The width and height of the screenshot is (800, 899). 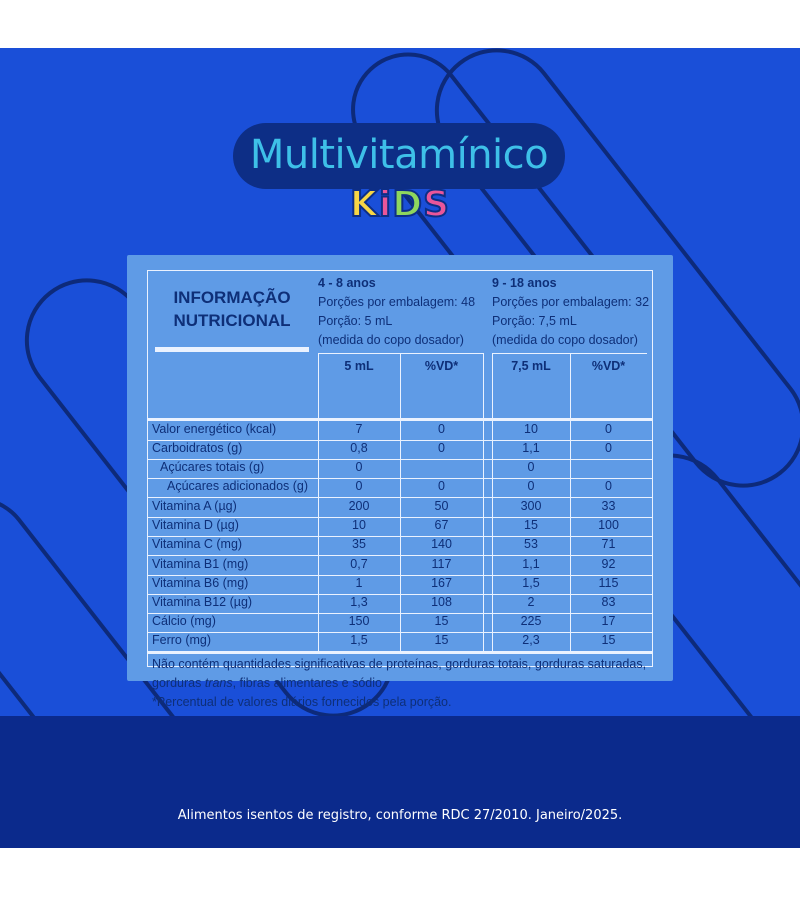 What do you see at coordinates (399, 155) in the screenshot?
I see `brand-title: Multivitamínico` at bounding box center [399, 155].